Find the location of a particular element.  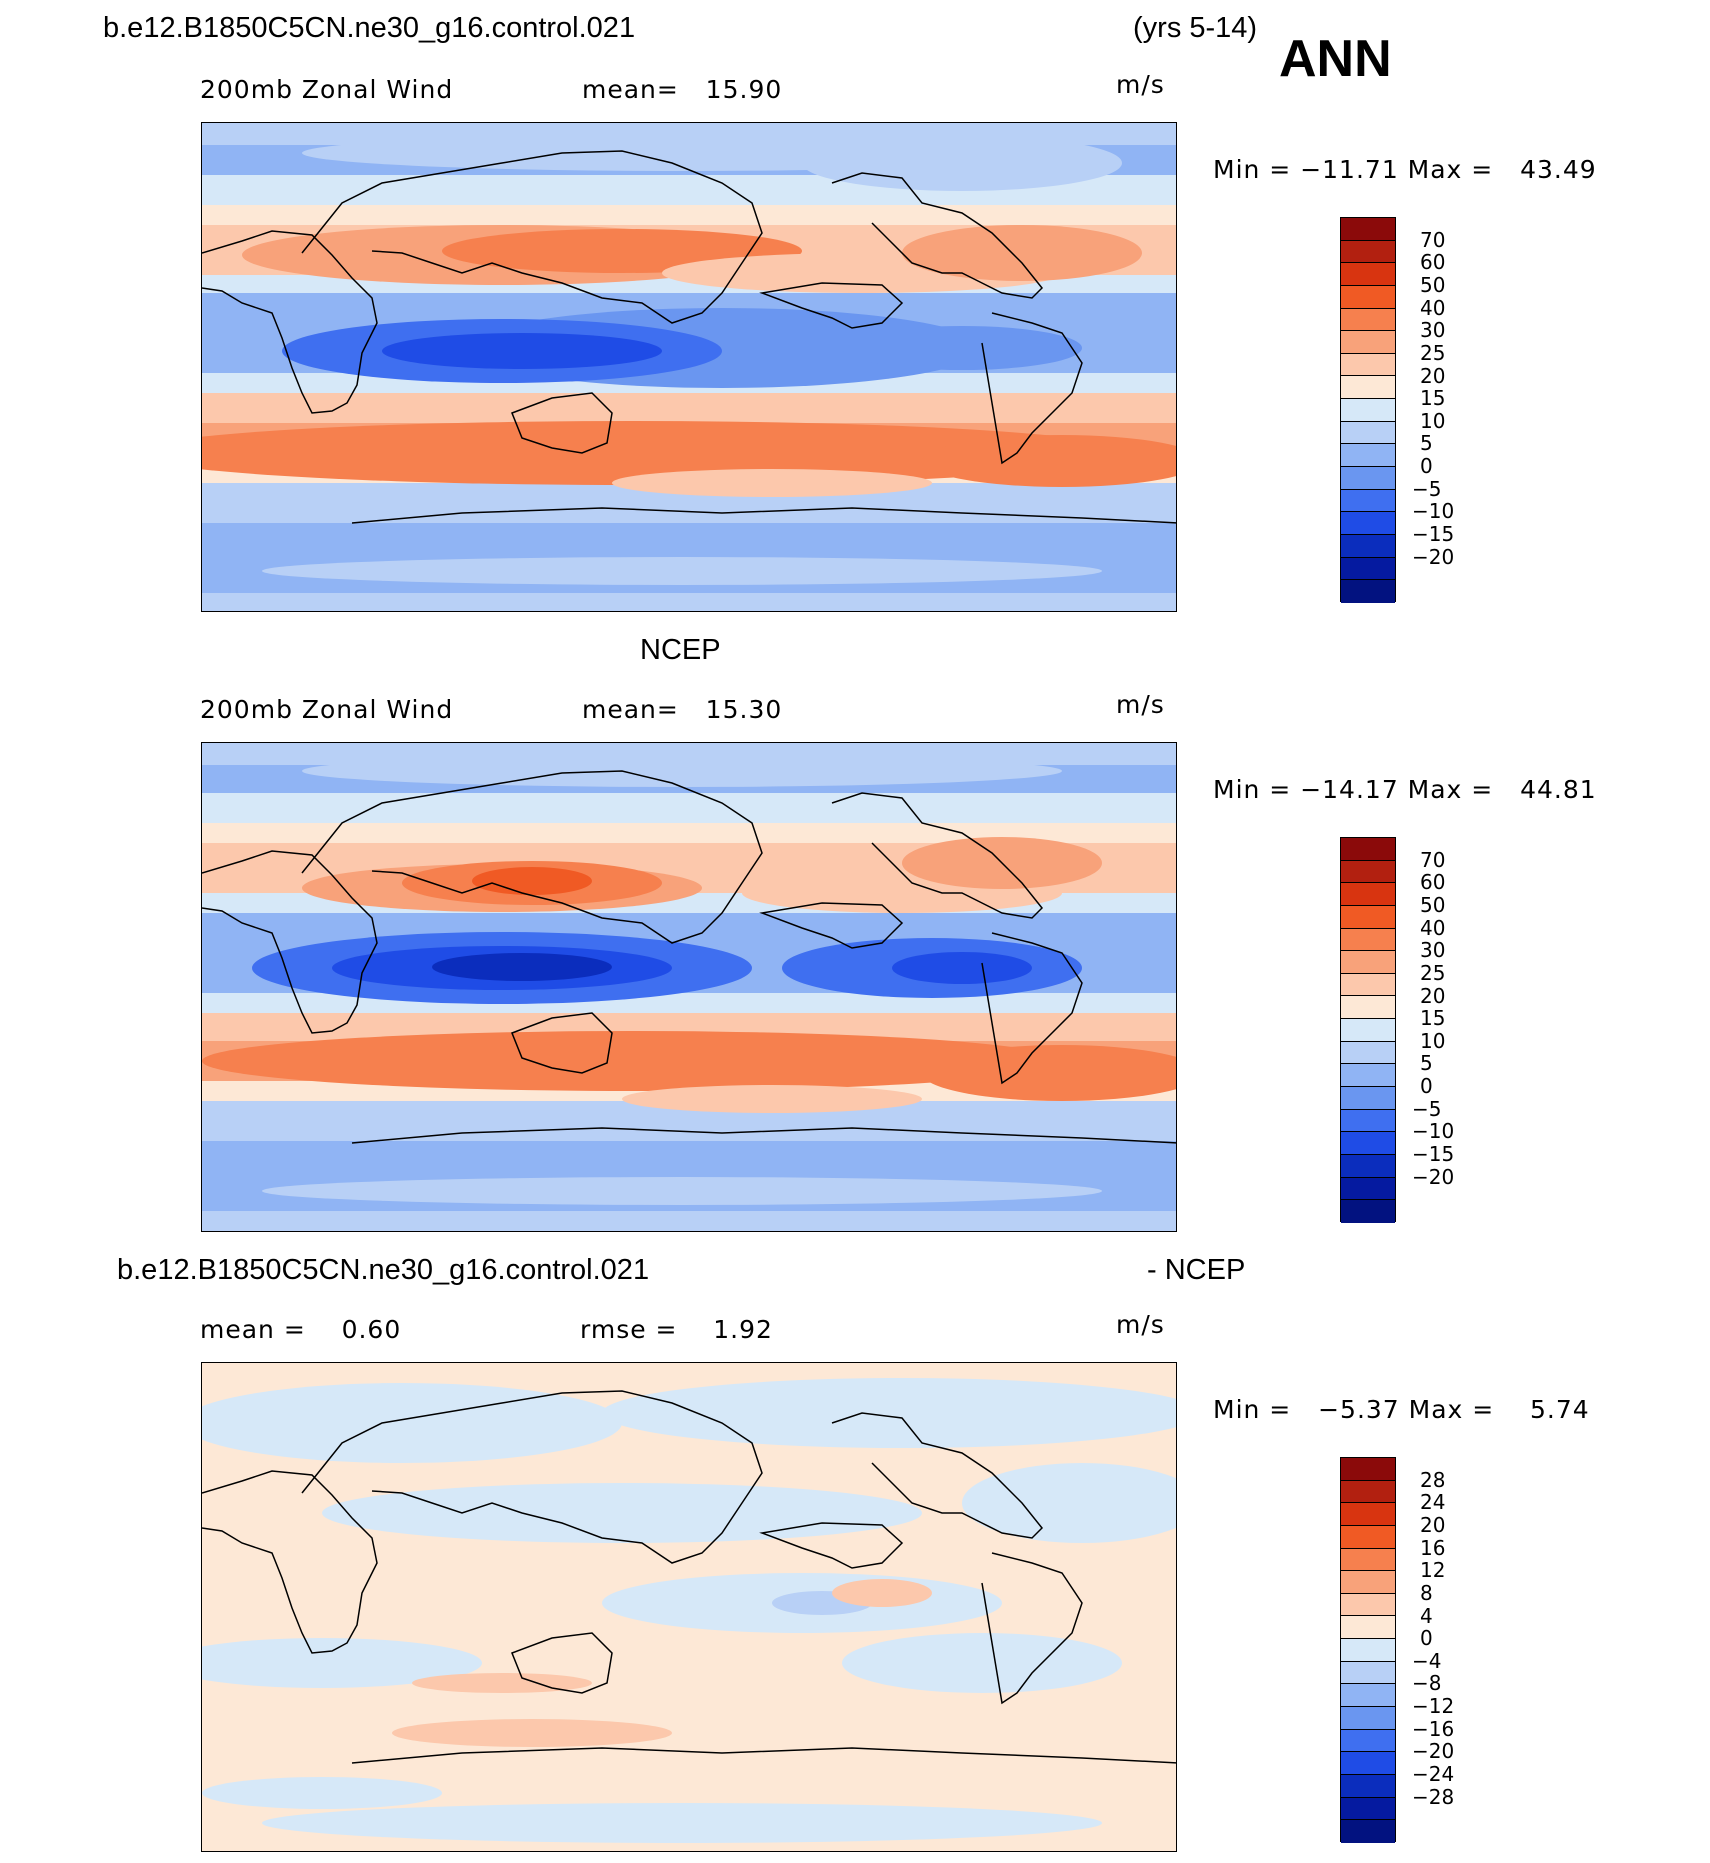

panel1-colorbar is located at coordinates (1368, 410).